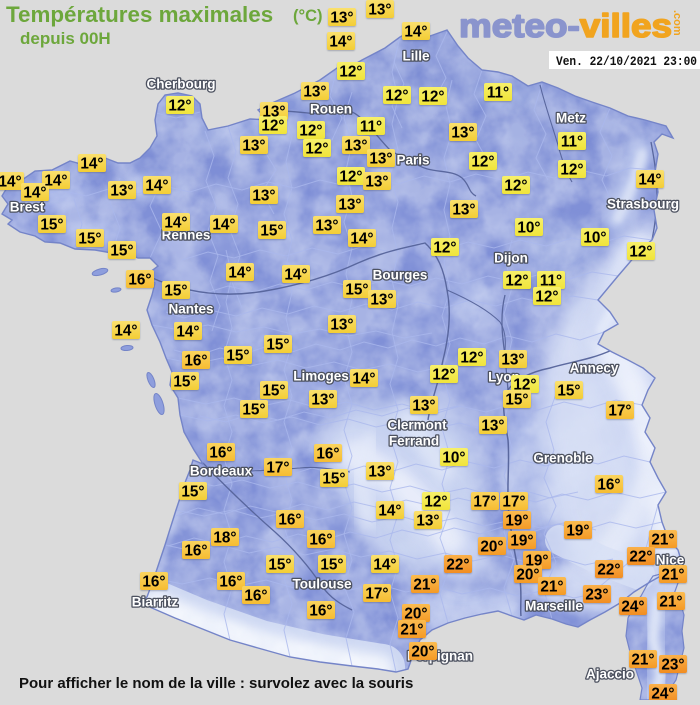  I want to click on svg-text: Paris, so click(412, 160).